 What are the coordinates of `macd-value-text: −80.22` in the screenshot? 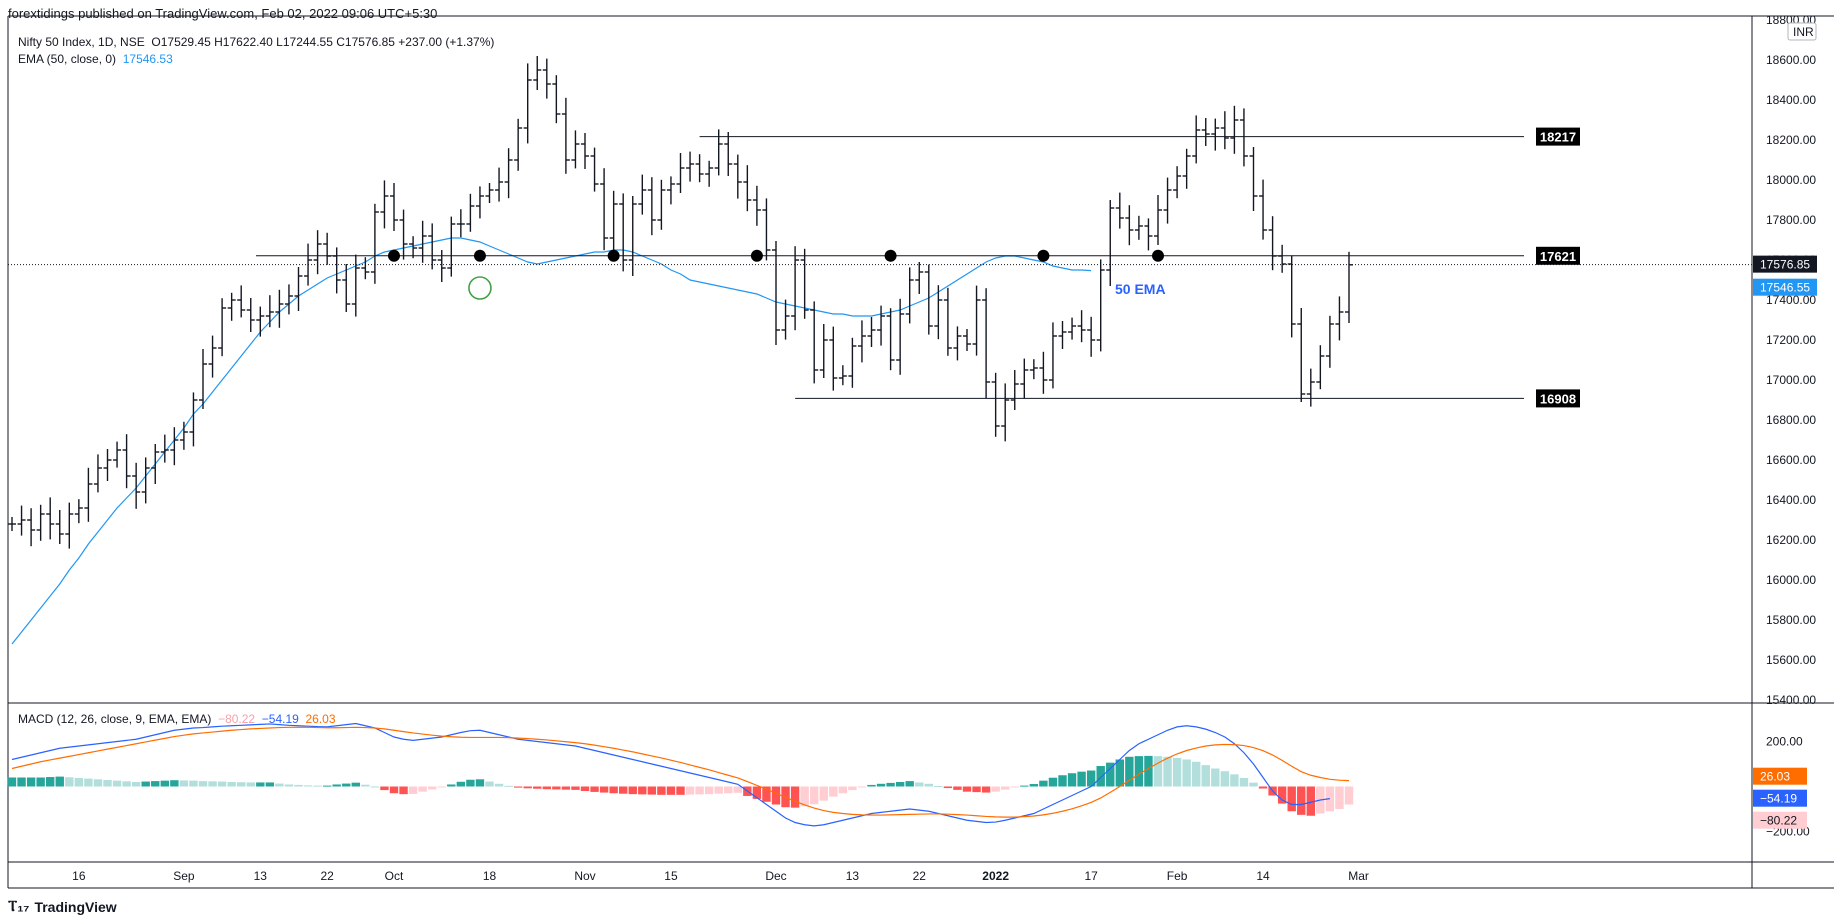 It's located at (1778, 821).